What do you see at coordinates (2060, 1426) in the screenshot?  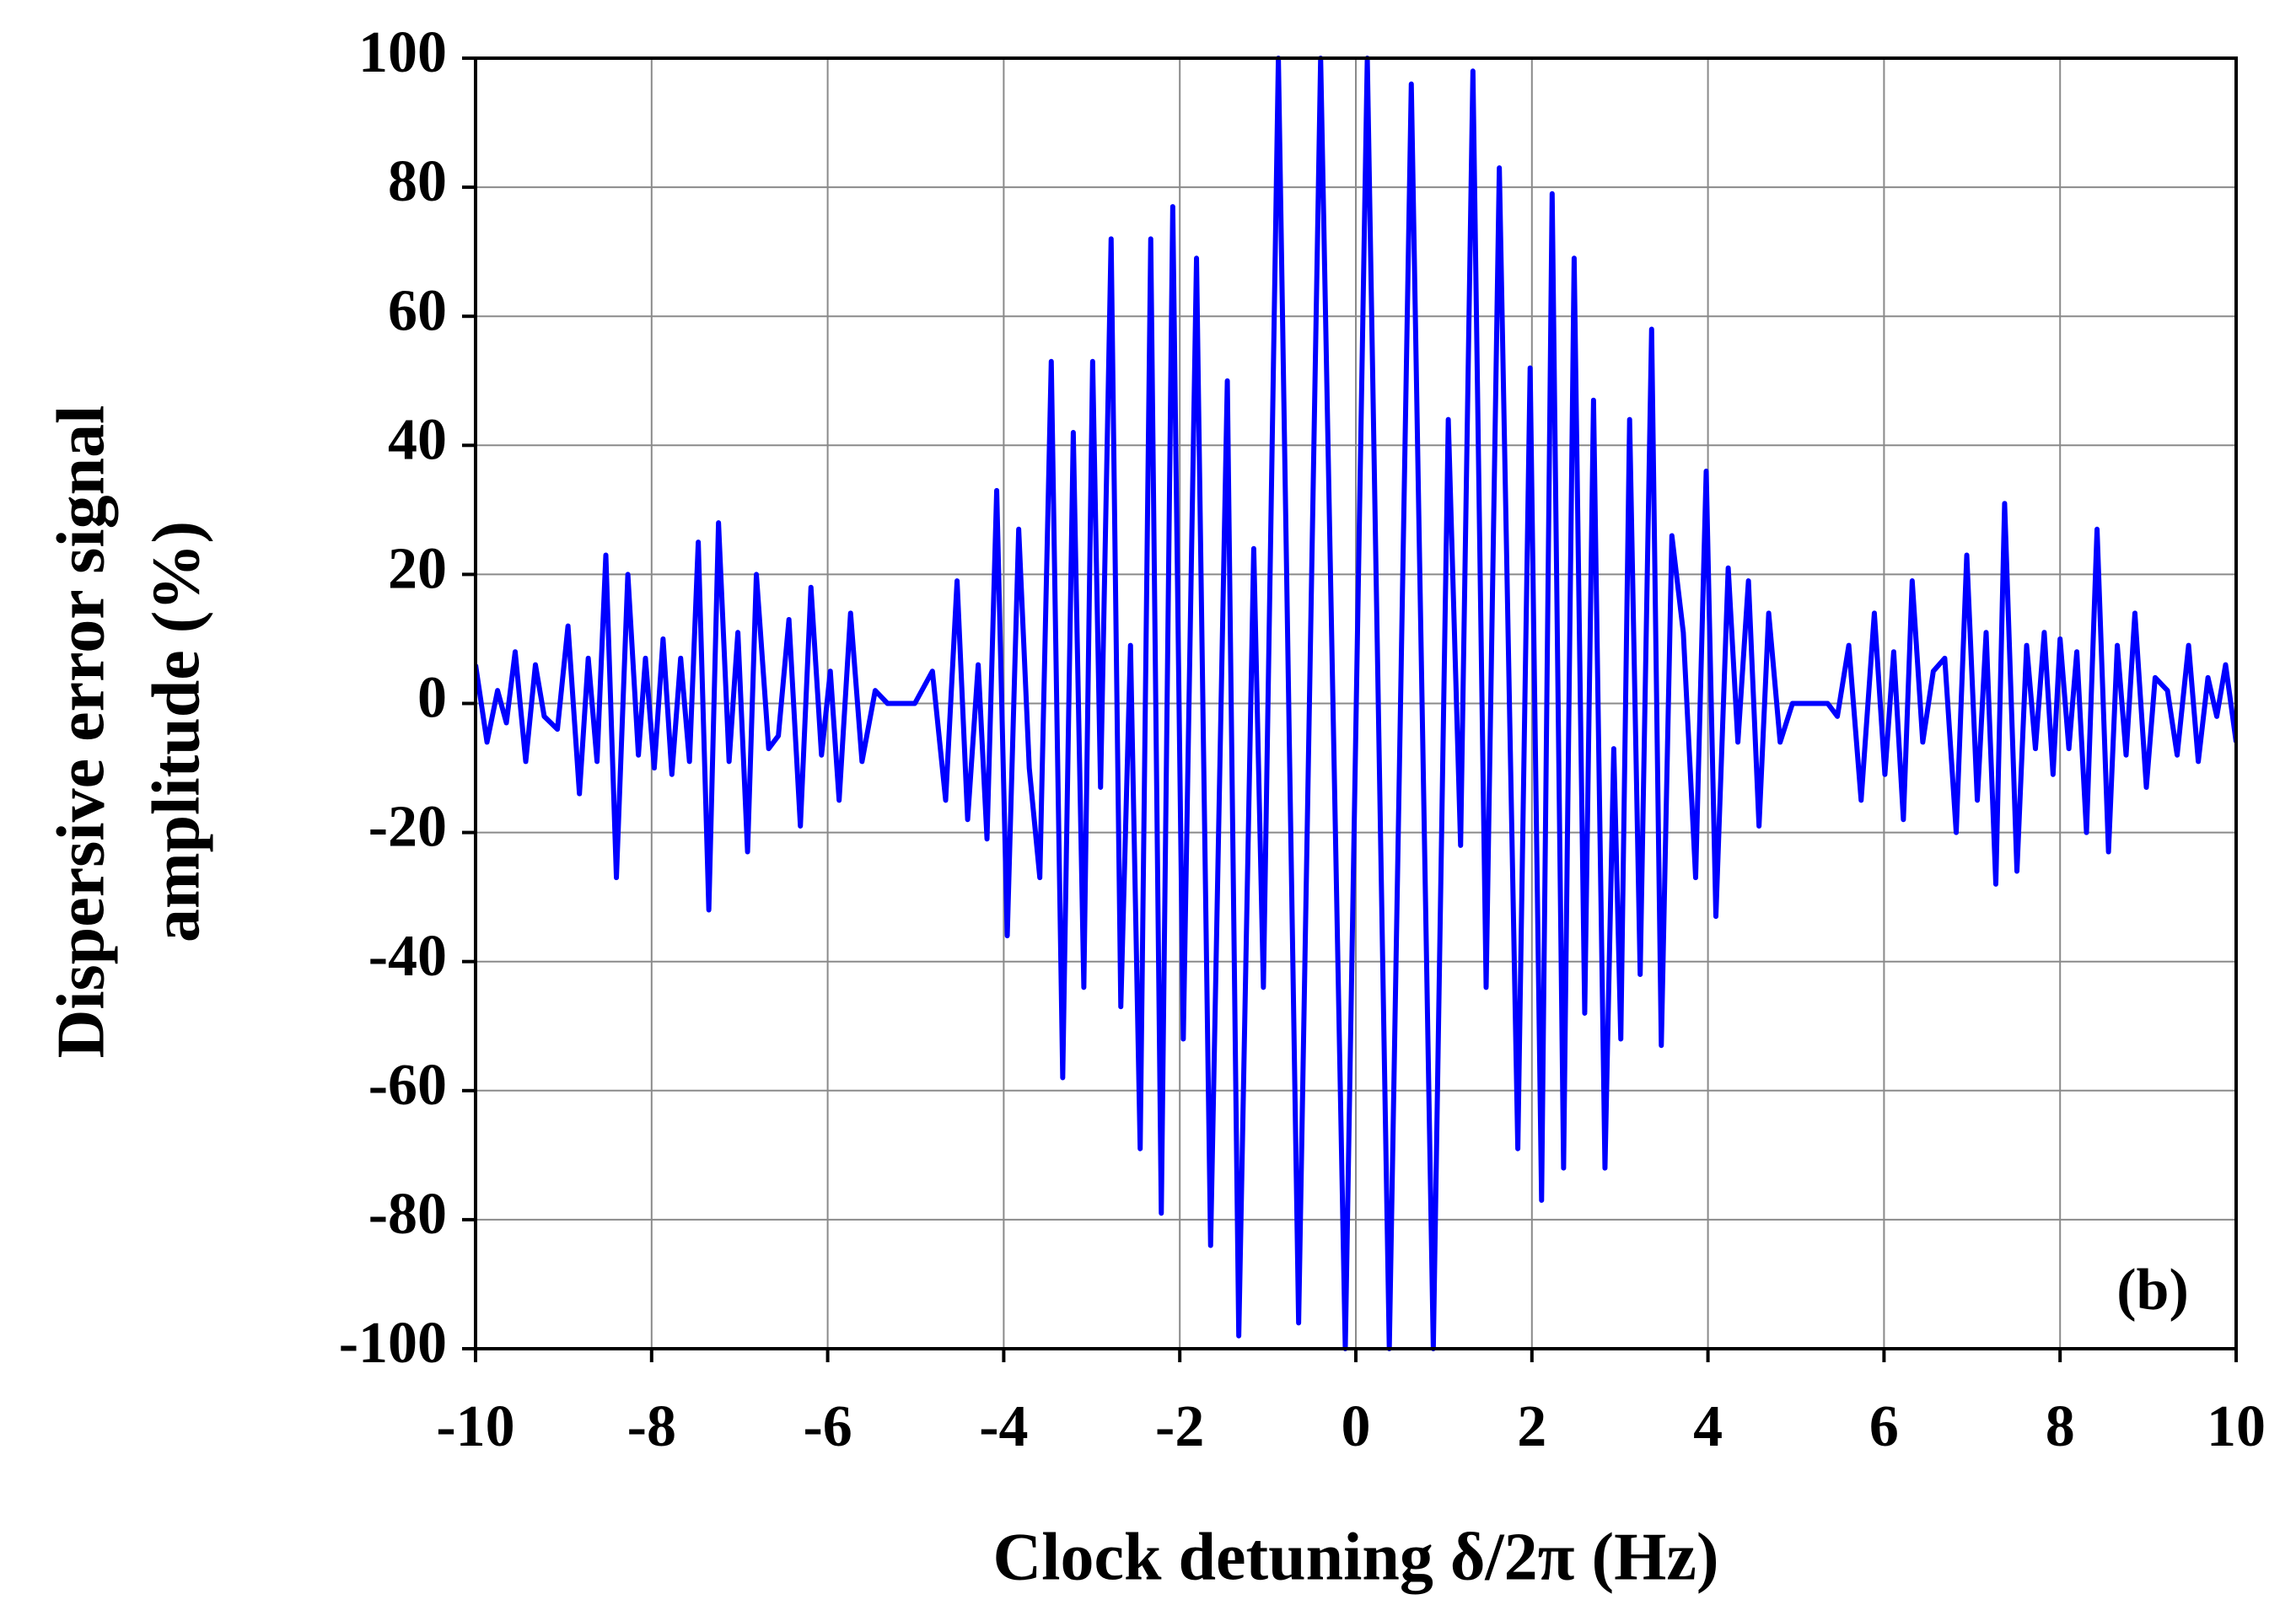 I see `x-tick-label: 8` at bounding box center [2060, 1426].